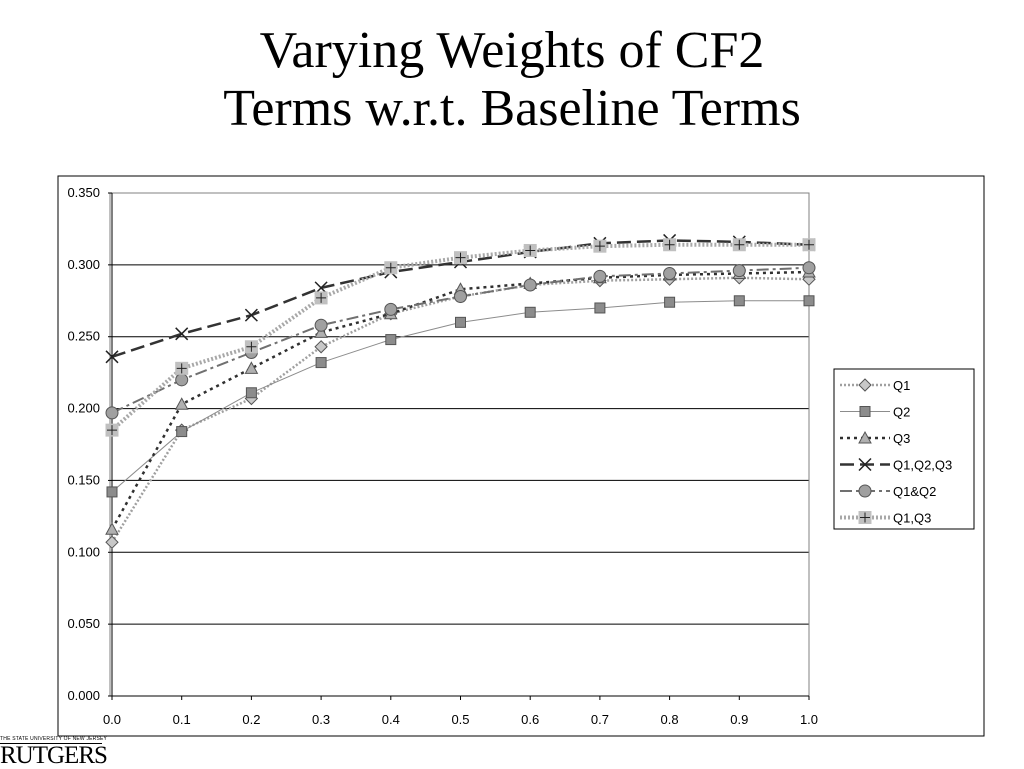 The image size is (1024, 769). I want to click on x-tick-label: 0.3, so click(321, 719).